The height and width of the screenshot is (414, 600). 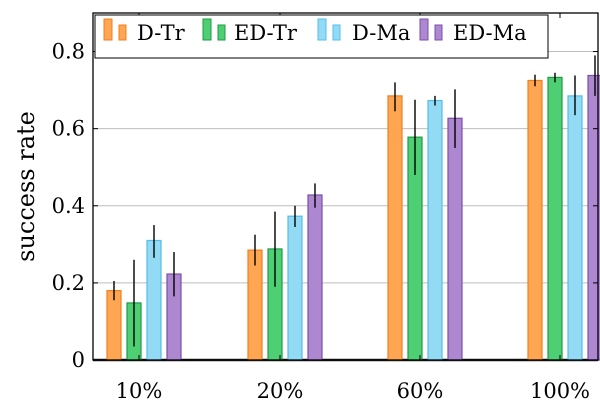 What do you see at coordinates (280, 391) in the screenshot?
I see `x-tick-label: 20%` at bounding box center [280, 391].